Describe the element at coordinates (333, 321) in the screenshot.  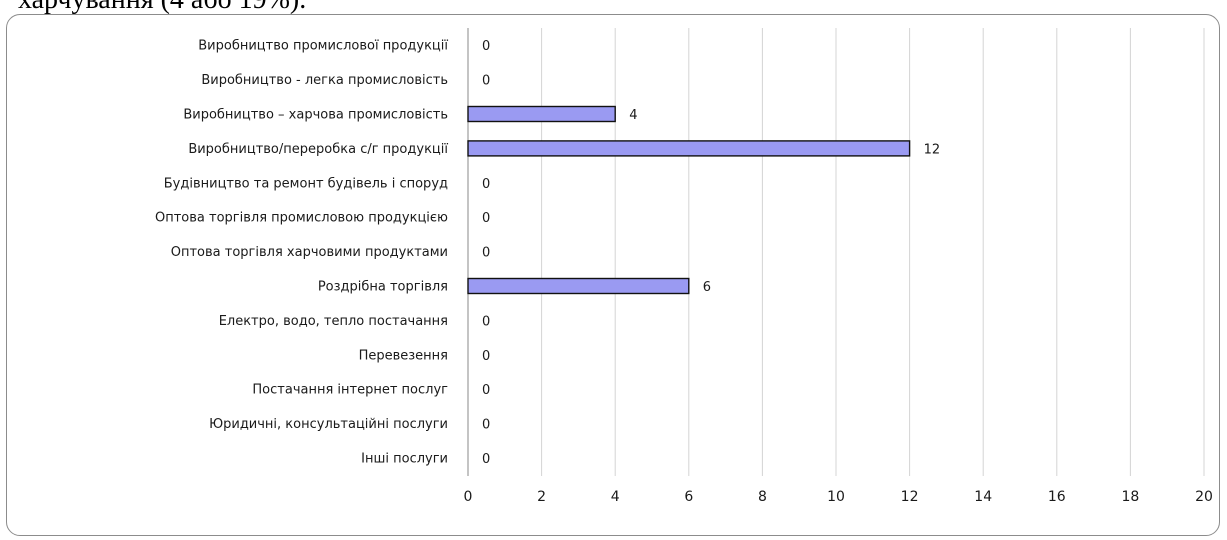
I see `category-label: Електро, водо, тепло постачання` at that location.